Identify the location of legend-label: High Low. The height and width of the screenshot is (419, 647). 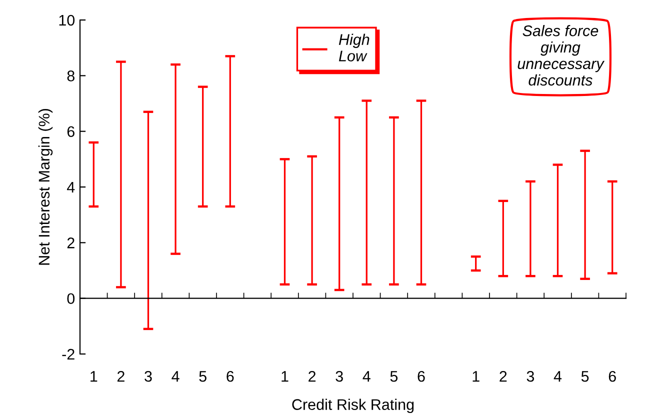
(354, 48).